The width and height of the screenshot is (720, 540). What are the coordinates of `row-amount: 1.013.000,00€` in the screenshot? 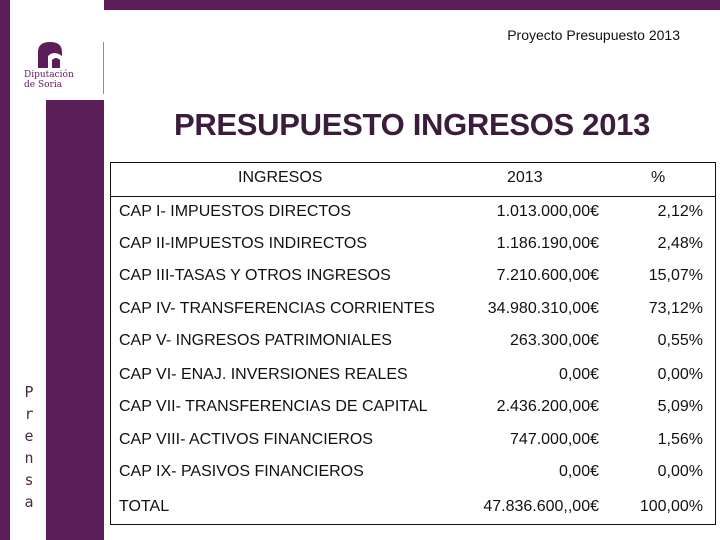 It's located at (547, 211).